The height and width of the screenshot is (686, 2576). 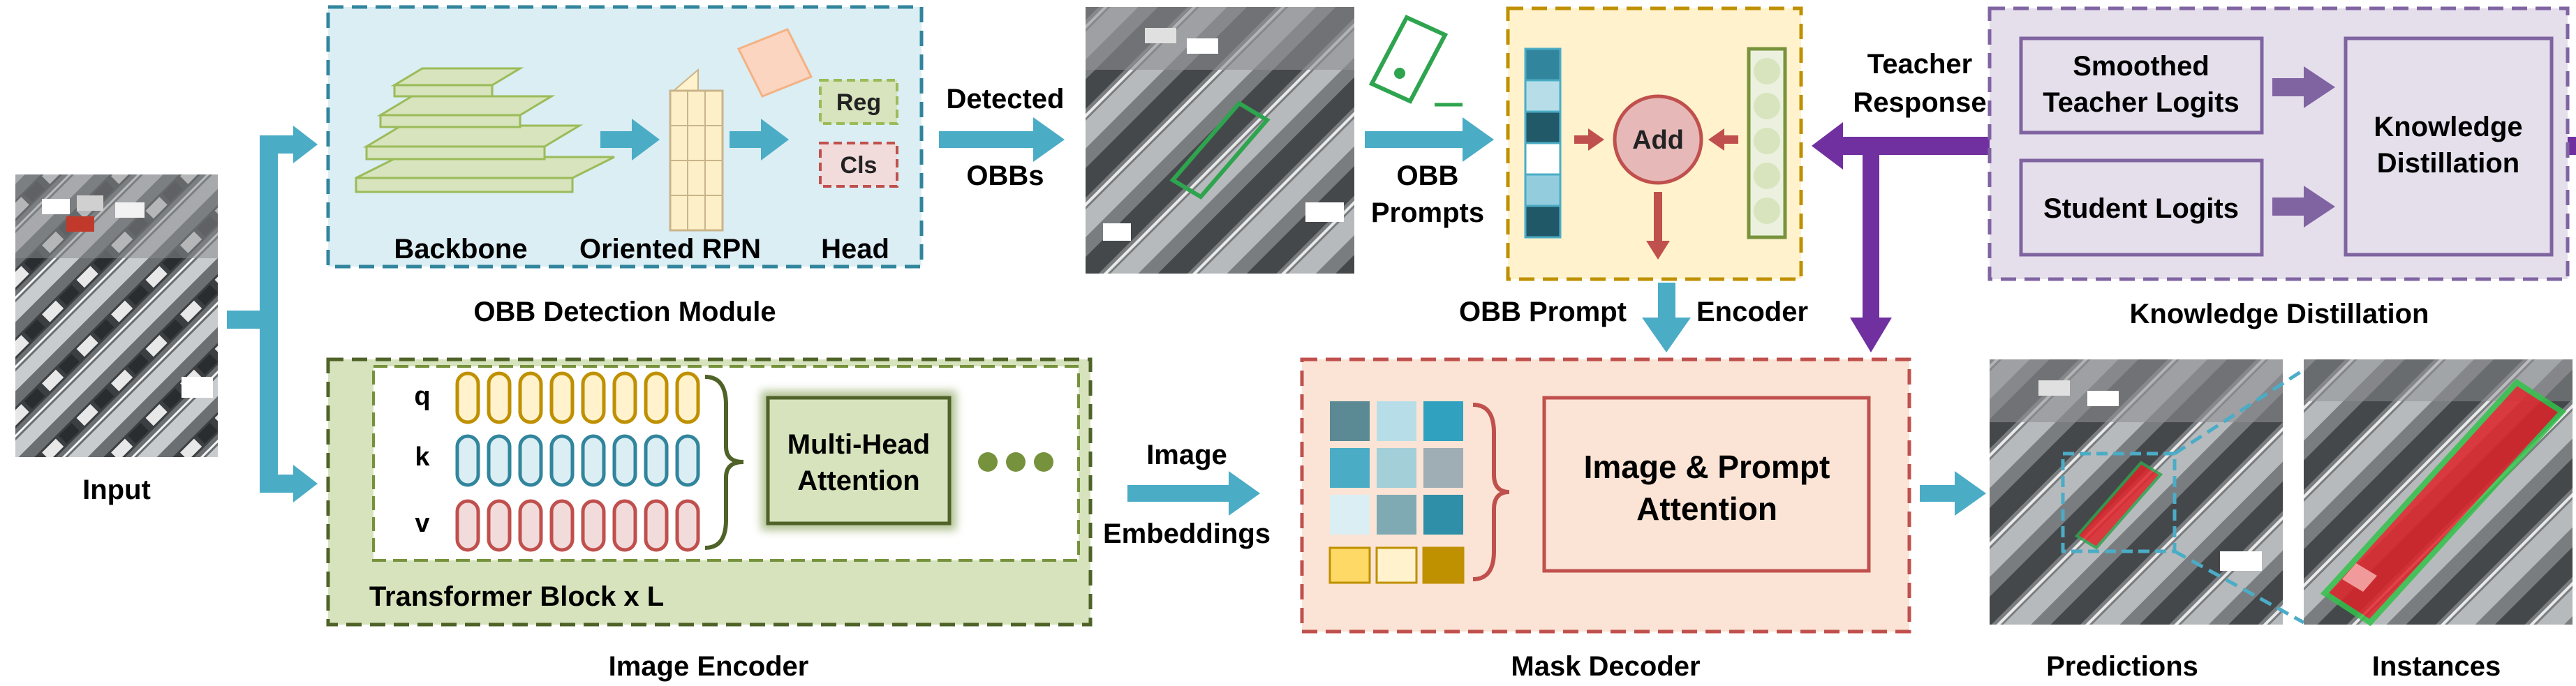 What do you see at coordinates (1396, 468) in the screenshot?
I see `image-embedding-grid` at bounding box center [1396, 468].